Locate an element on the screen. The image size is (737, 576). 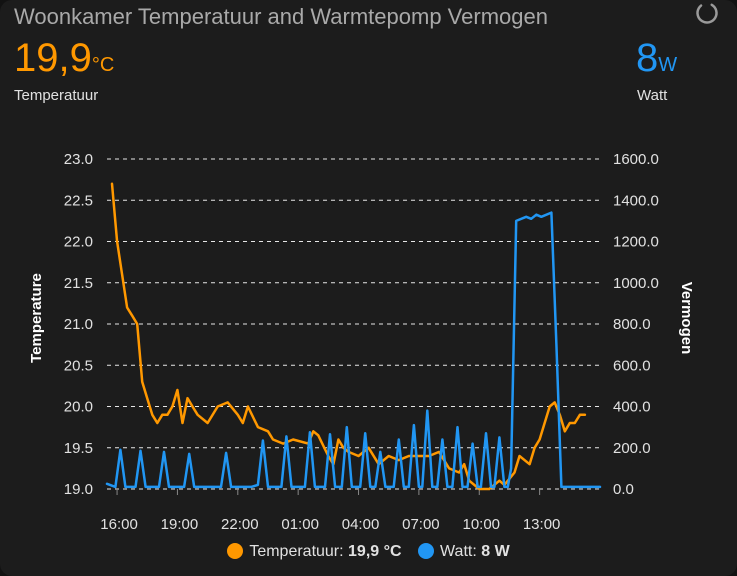
power-label: Watt is located at coordinates (652, 95).